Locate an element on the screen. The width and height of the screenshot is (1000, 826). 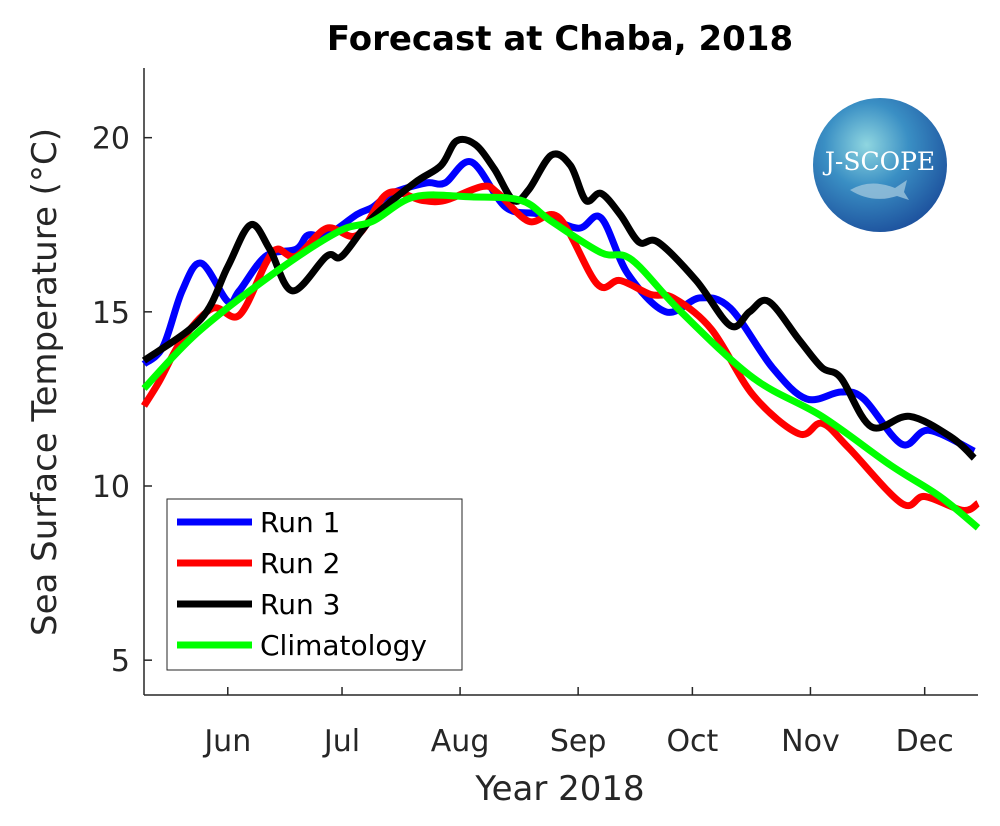
y-tick-label: 10 is located at coordinates (111, 487).